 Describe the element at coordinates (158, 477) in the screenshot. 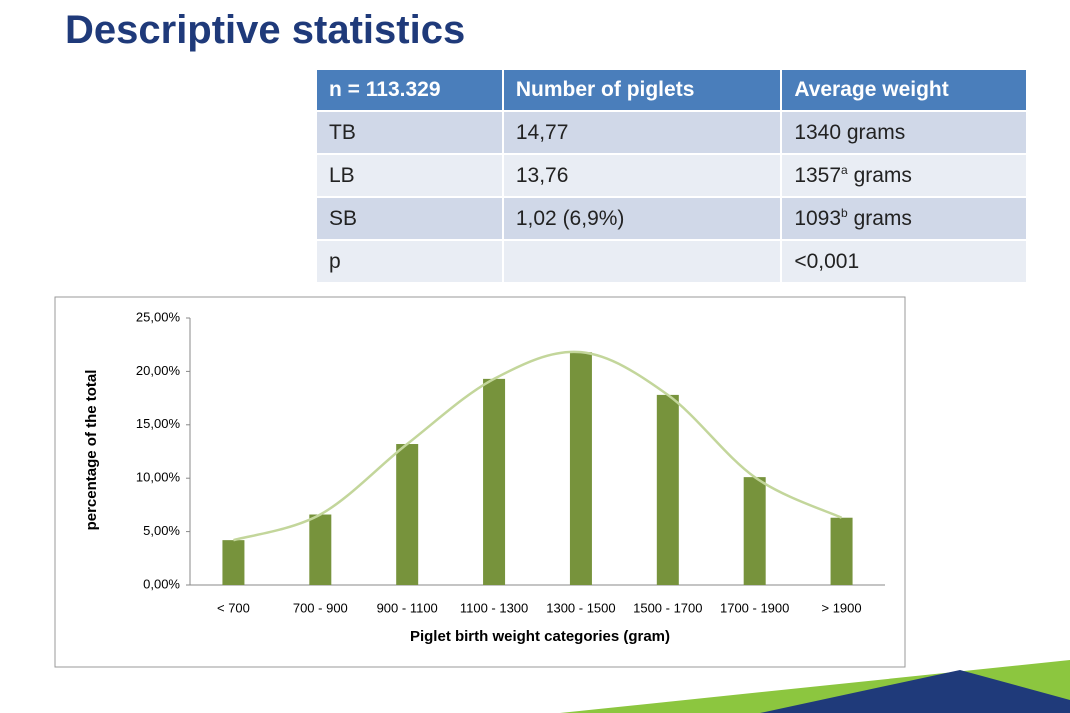

I see `y-tick-label: 10,00%` at that location.